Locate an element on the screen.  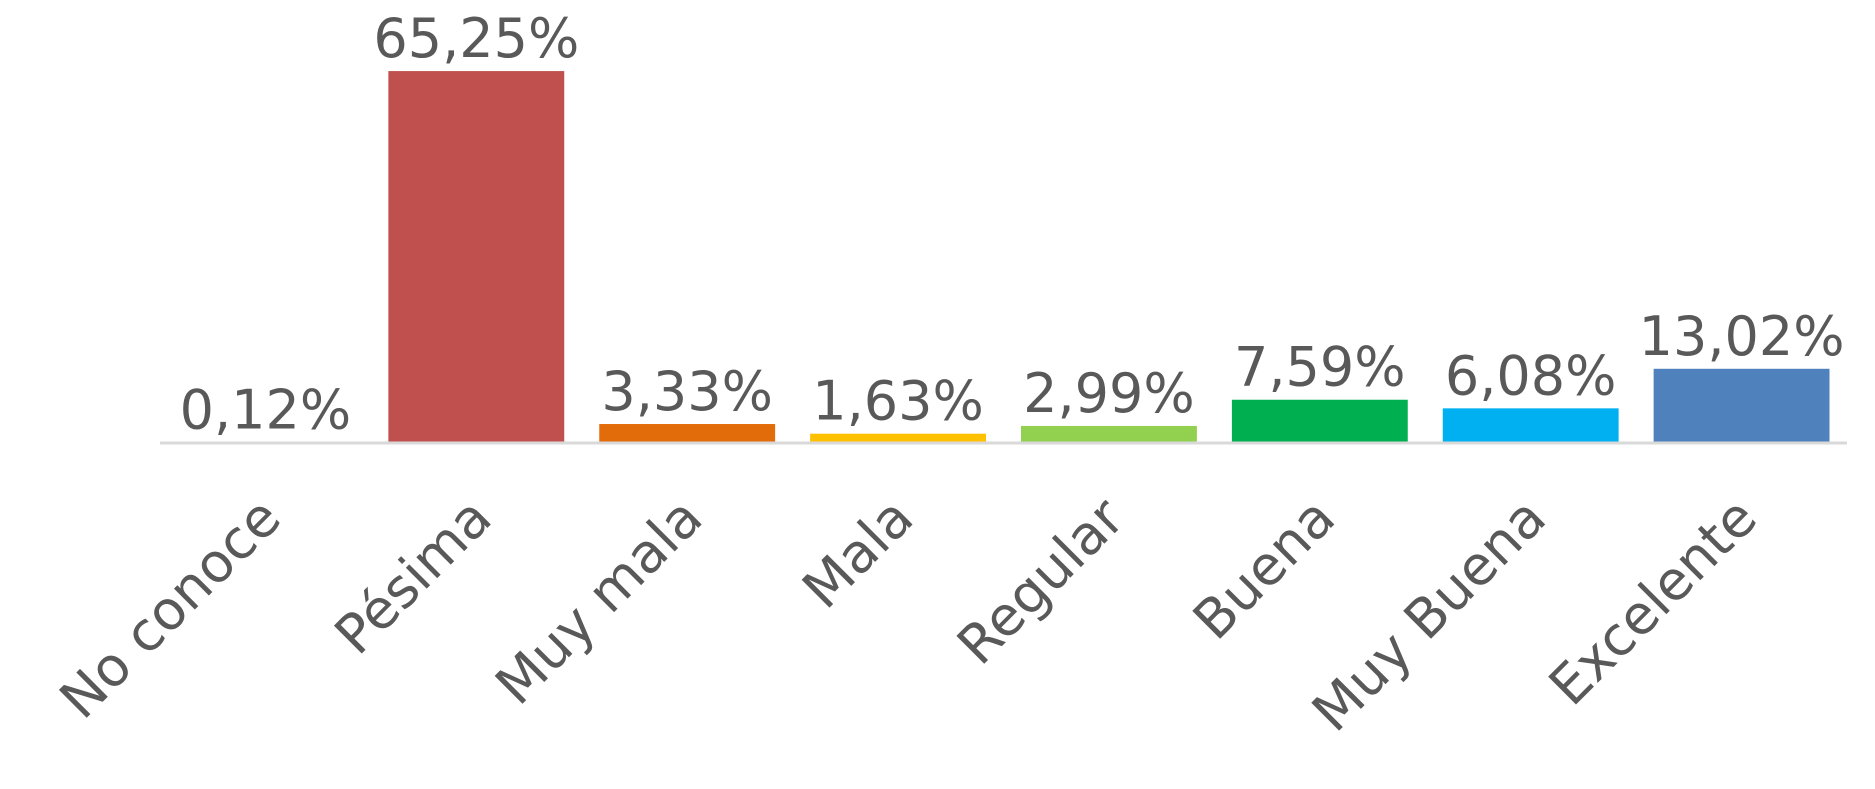
value-label: 2,99% is located at coordinates (1109, 393).